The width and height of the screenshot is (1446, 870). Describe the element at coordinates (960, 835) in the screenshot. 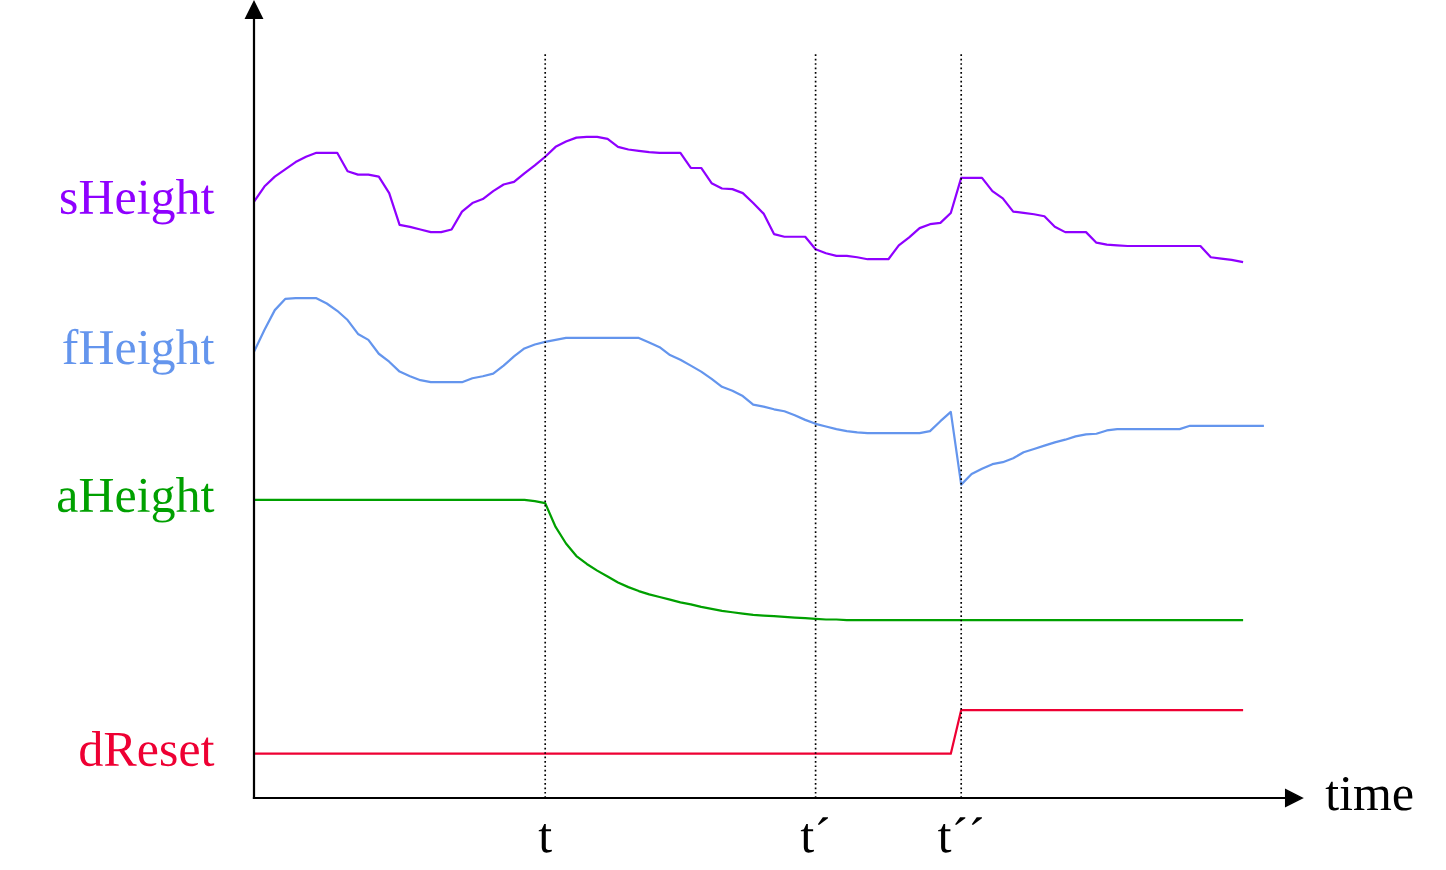

I see `x-tick-label: t´´` at that location.